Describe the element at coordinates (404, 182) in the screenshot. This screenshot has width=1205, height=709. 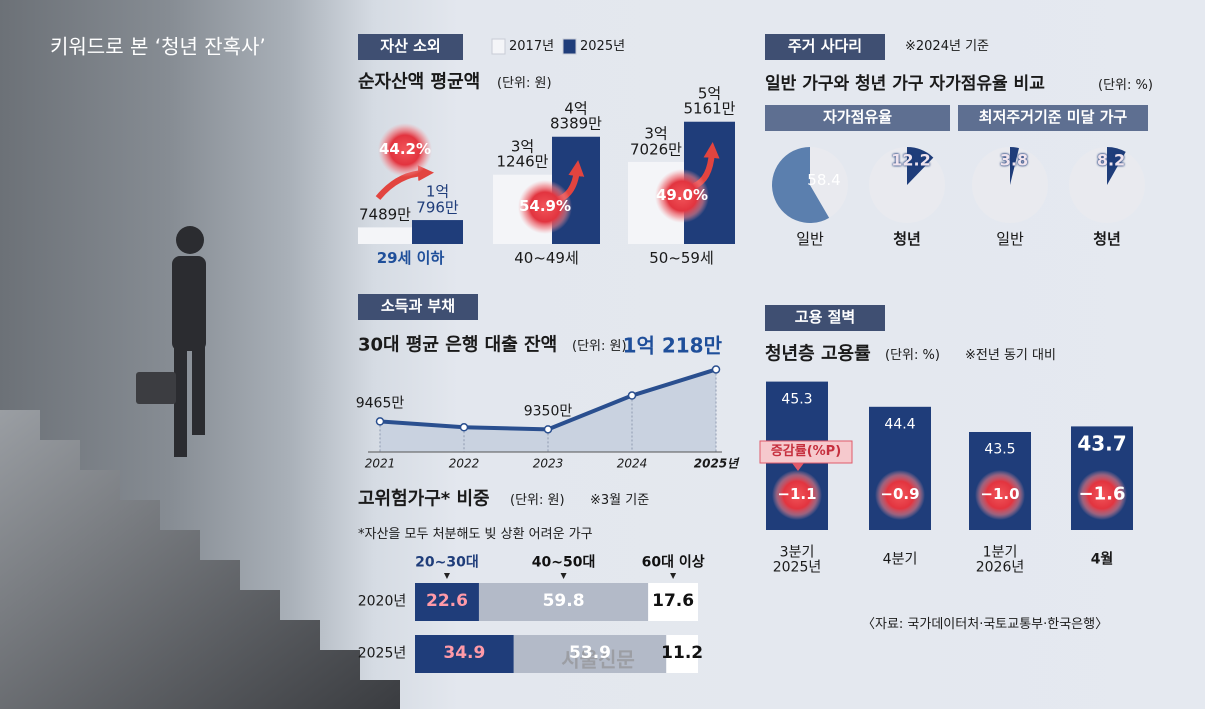
I see `growth-arrow` at that location.